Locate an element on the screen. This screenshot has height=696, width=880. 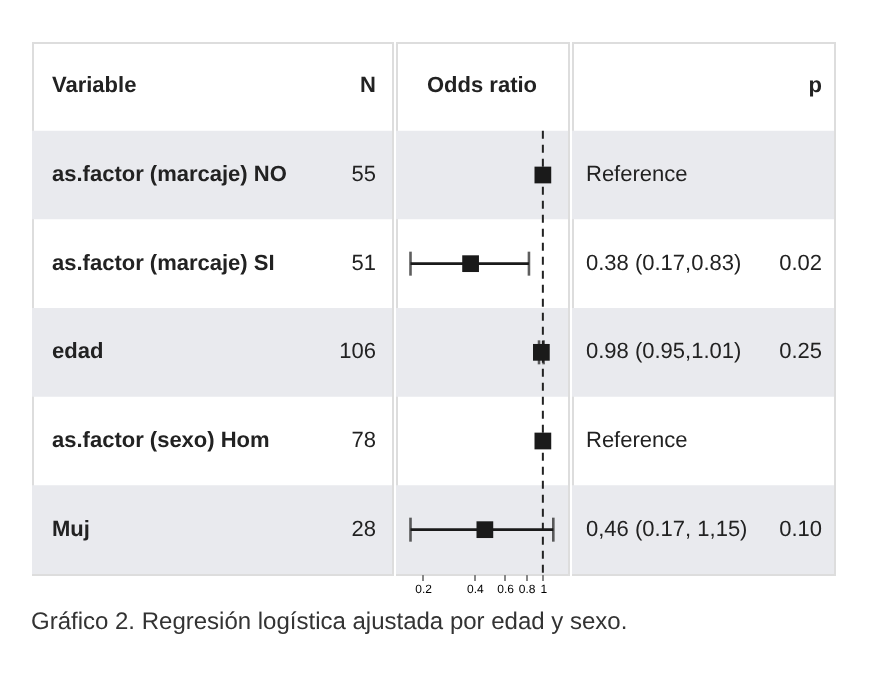
y-tick-label: as.factor (marcaje) SI is located at coordinates (163, 263).